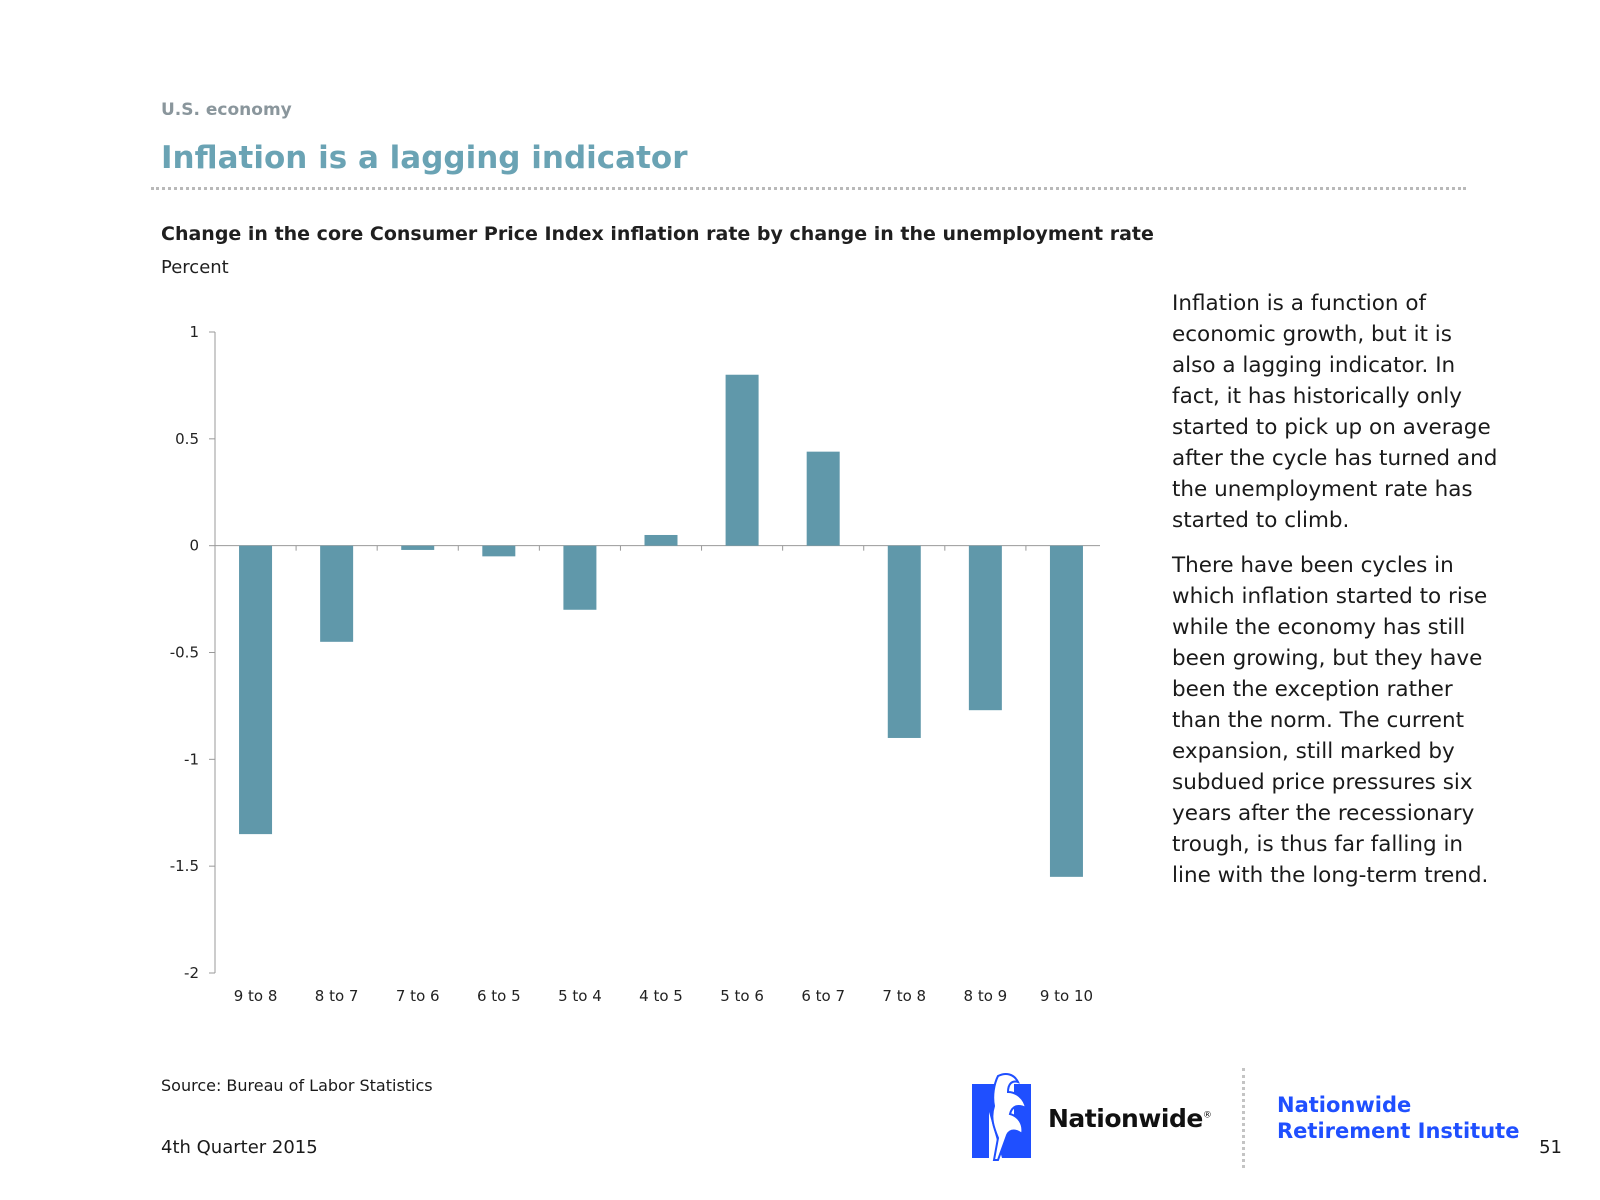 The width and height of the screenshot is (1600, 1200). Describe the element at coordinates (418, 996) in the screenshot. I see `x-tick-label: 7 to 6` at that location.